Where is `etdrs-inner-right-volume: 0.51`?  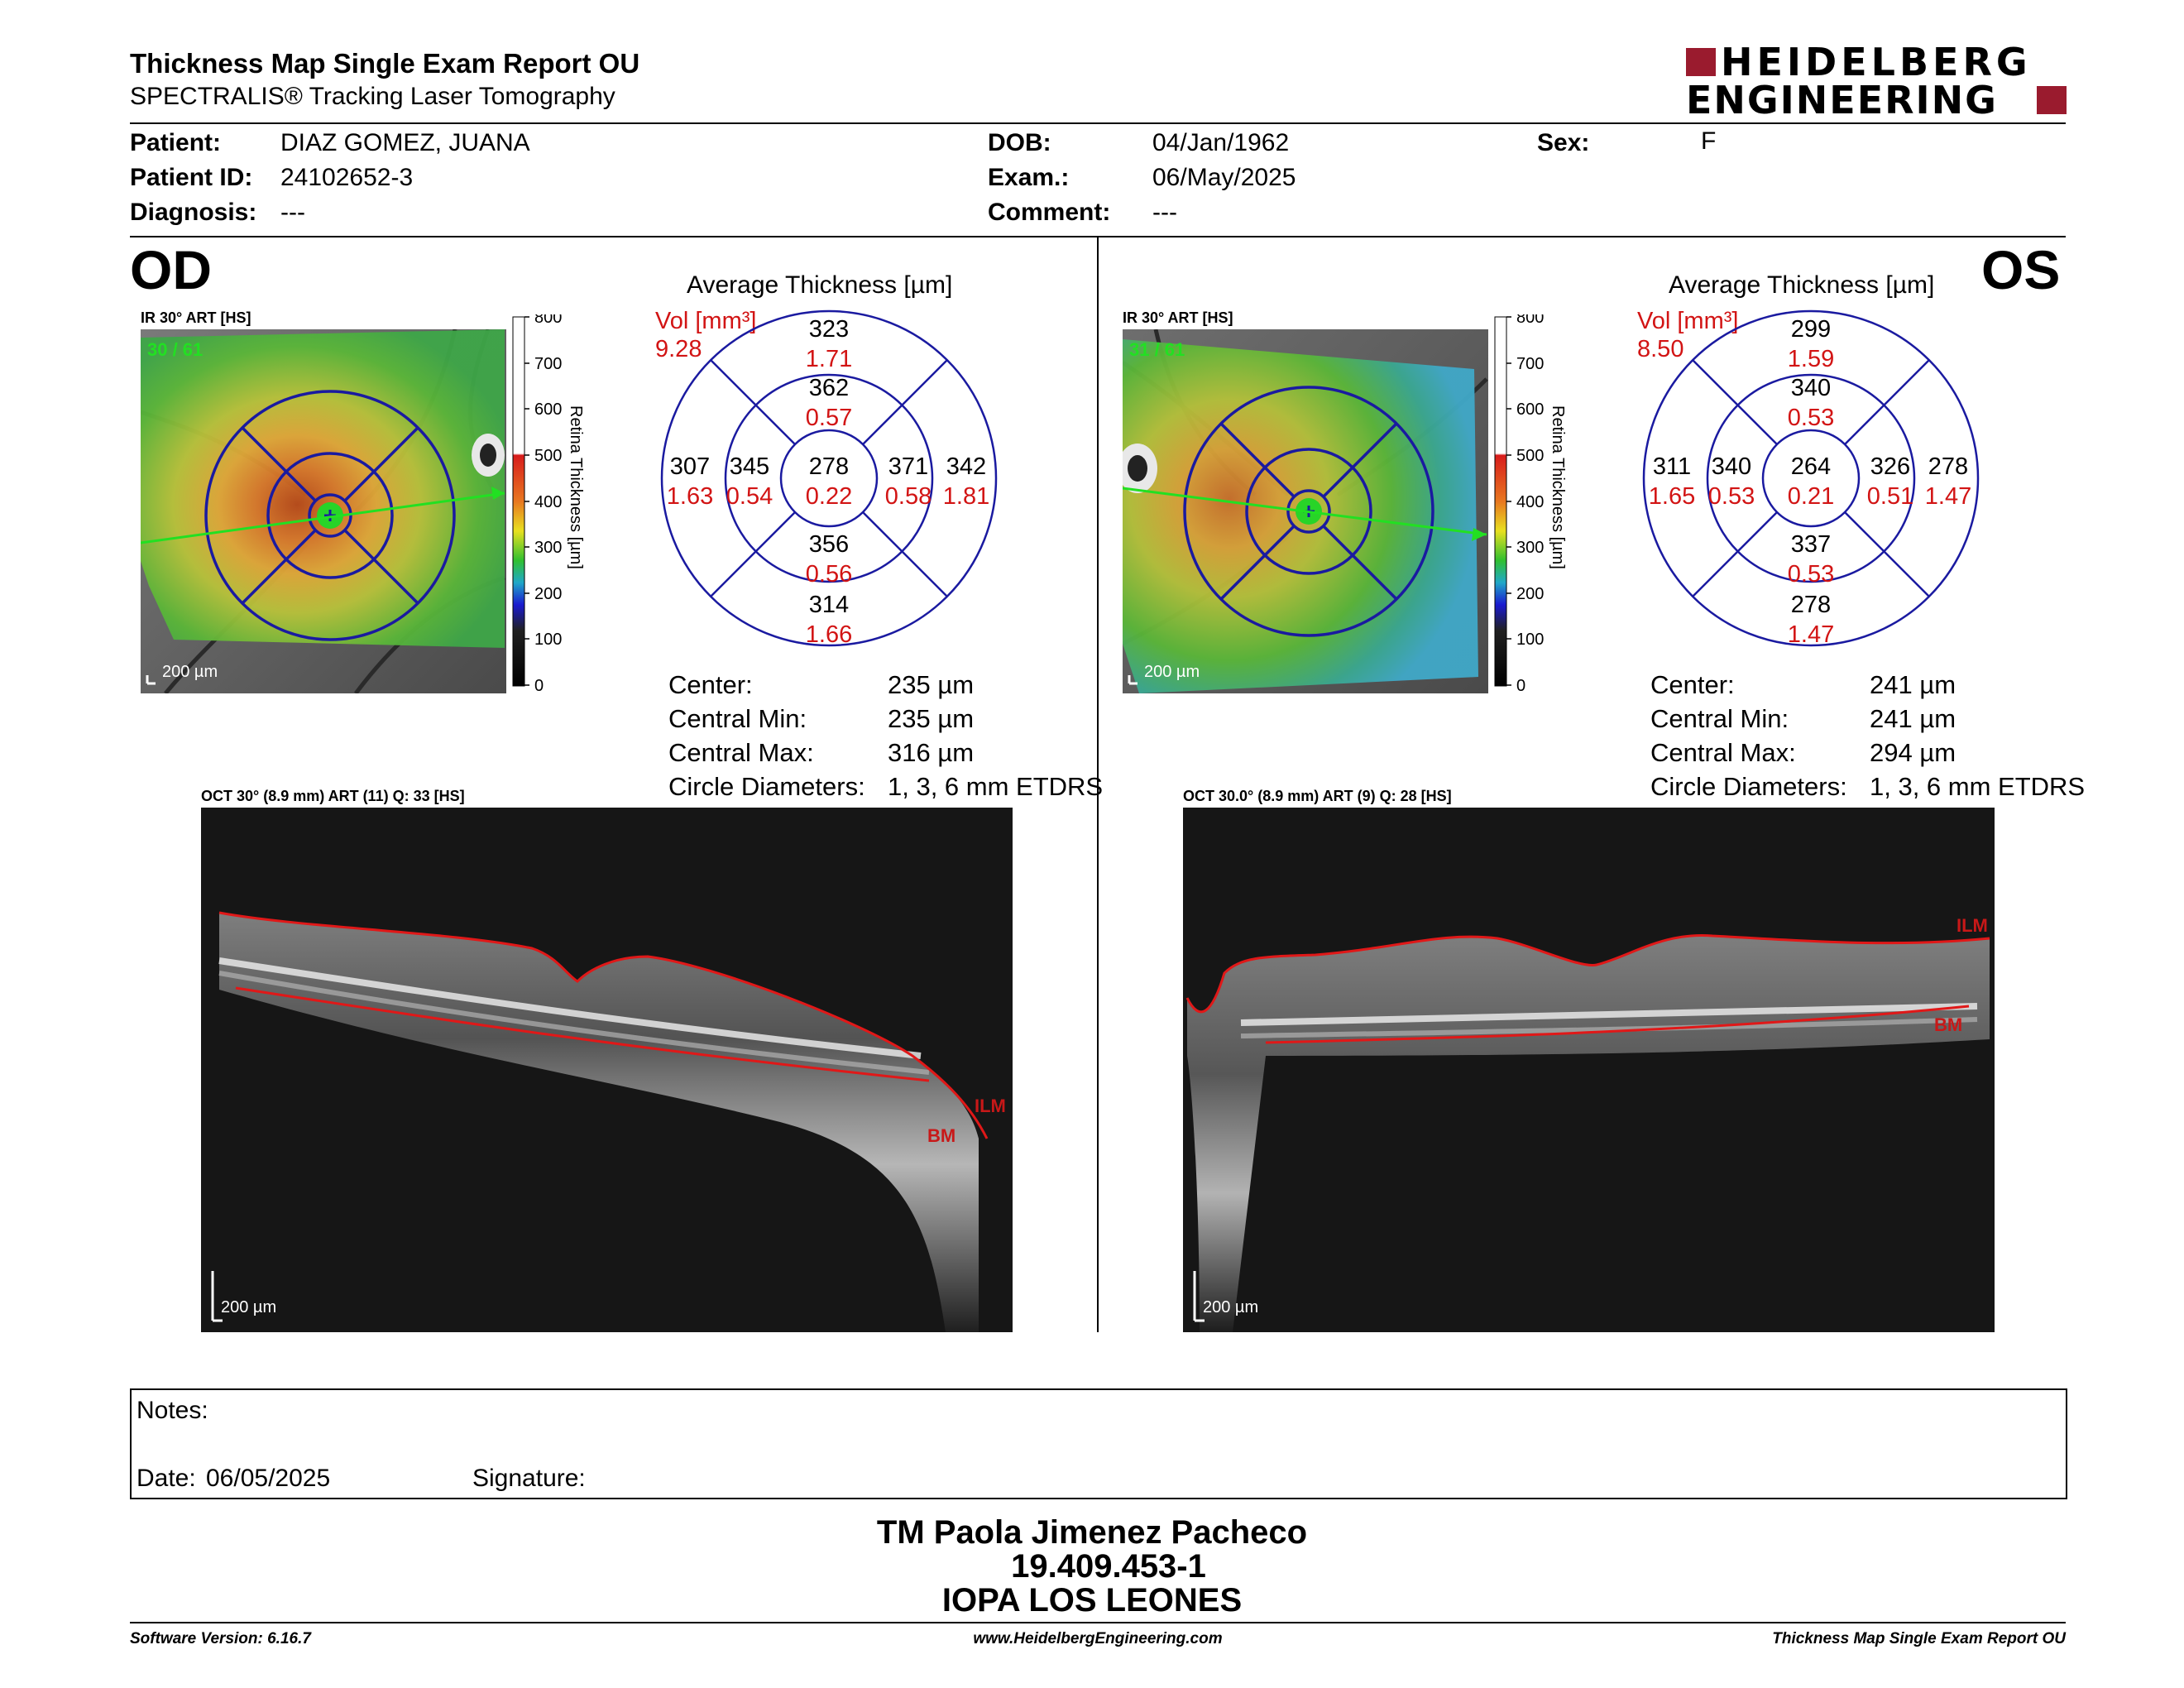 etdrs-inner-right-volume: 0.51 is located at coordinates (1890, 496).